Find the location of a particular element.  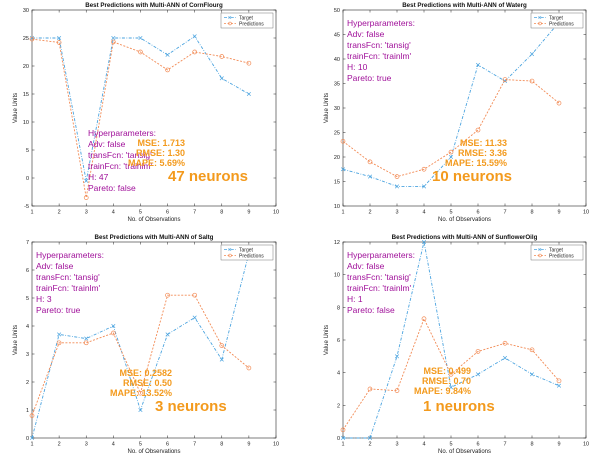

hyperparameter-line: trainFcn: 'trainlm' is located at coordinates (120, 166).